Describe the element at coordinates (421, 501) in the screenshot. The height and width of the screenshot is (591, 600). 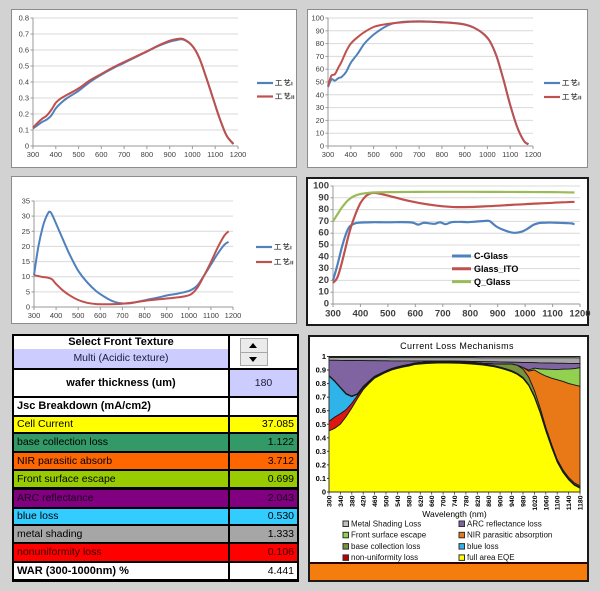
I see `svg-text: 620` at that location.